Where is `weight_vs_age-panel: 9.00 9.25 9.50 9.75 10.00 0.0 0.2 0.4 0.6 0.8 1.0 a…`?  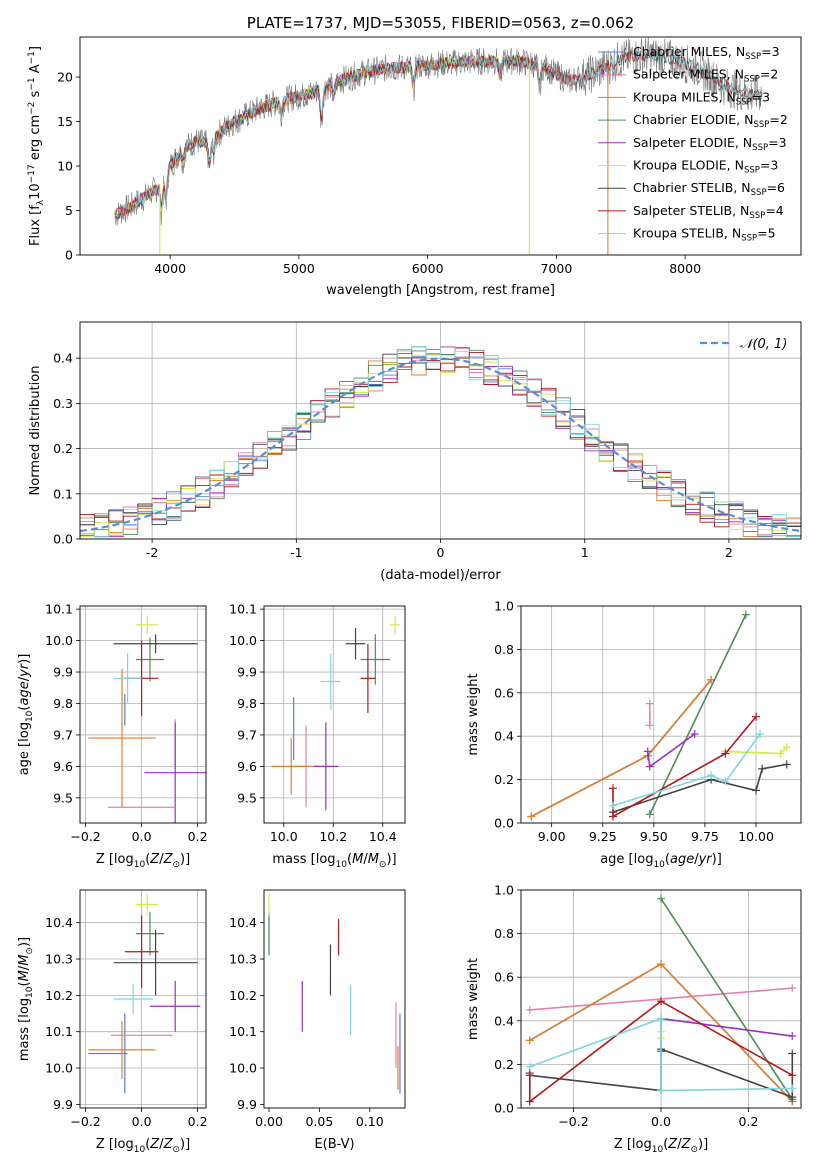
weight_vs_age-panel: 9.00 9.25 9.50 9.75 10.00 0.0 0.2 0.4 0.6 0.8 1.0 a… is located at coordinates (634, 734).